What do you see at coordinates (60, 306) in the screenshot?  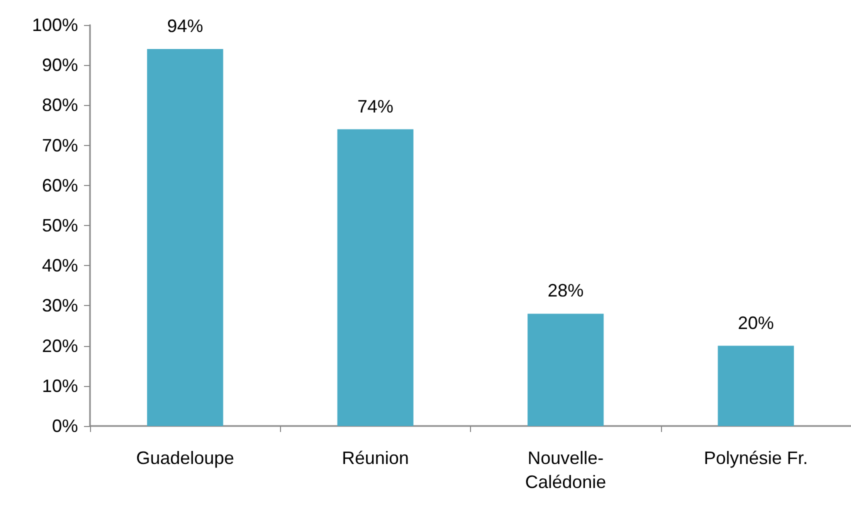 I see `y-tick-label: 30%` at bounding box center [60, 306].